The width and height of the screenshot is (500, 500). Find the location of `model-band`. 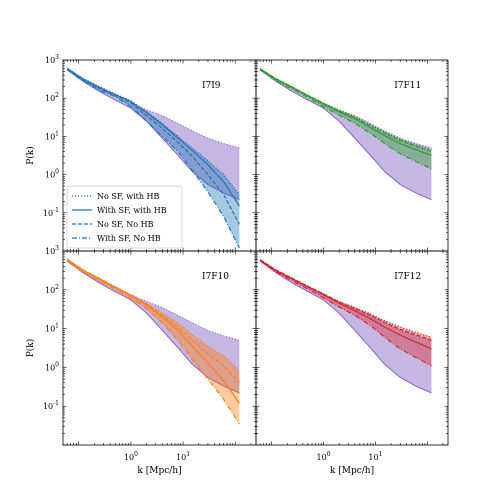

model-band is located at coordinates (346, 312).